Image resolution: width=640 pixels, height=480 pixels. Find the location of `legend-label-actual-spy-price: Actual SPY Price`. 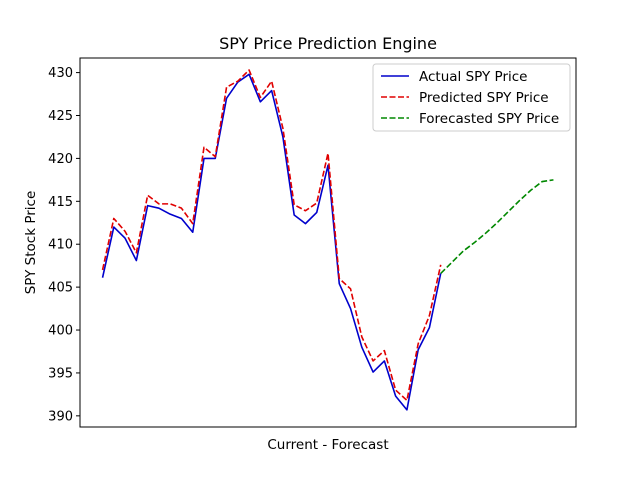

legend-label-actual-spy-price: Actual SPY Price is located at coordinates (473, 77).